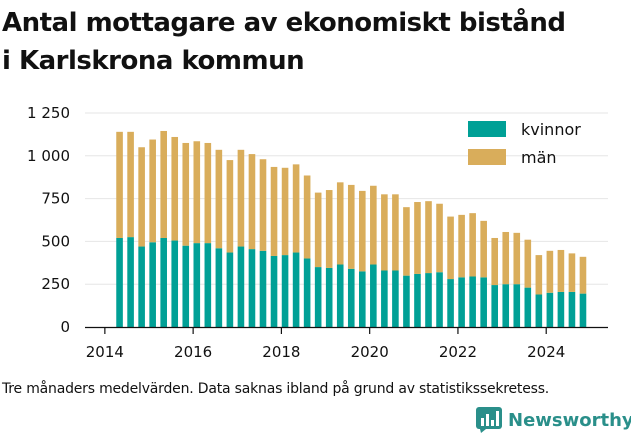  I want to click on chart-title-line-2: i Karlskrona kommun, so click(153, 61).